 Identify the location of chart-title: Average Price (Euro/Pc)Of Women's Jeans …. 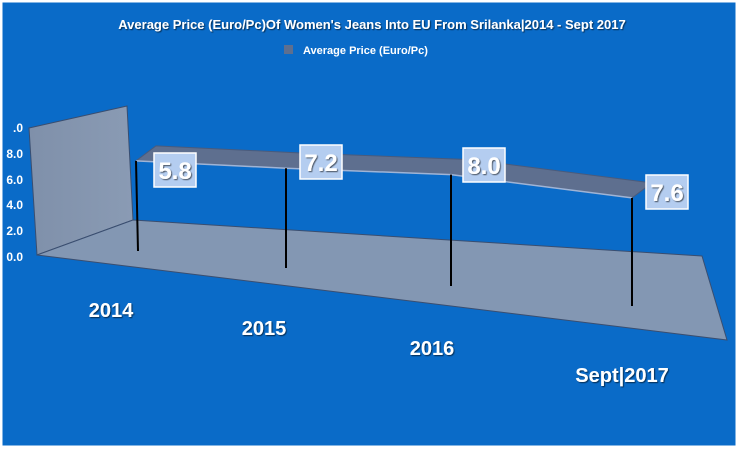
(371, 24).